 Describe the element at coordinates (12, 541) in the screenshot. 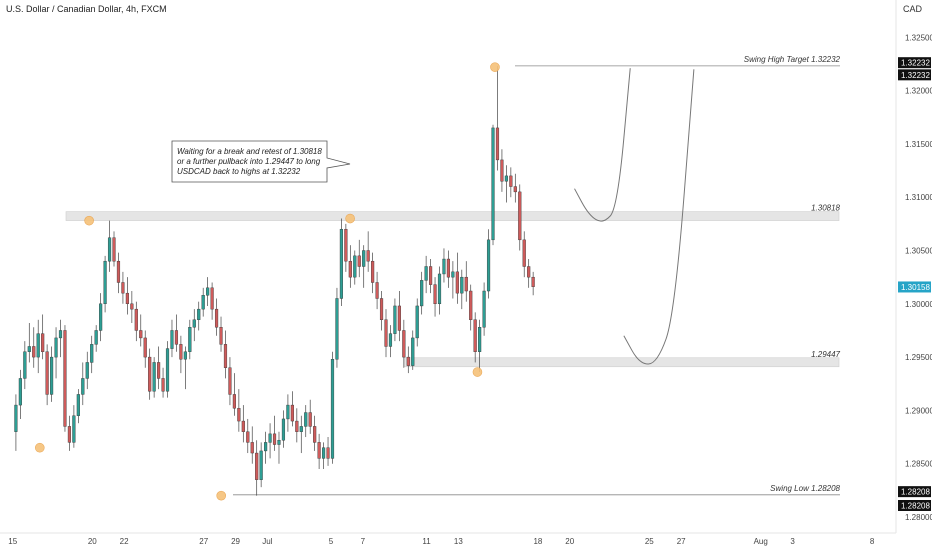

I see `x-tick-label: 15` at that location.